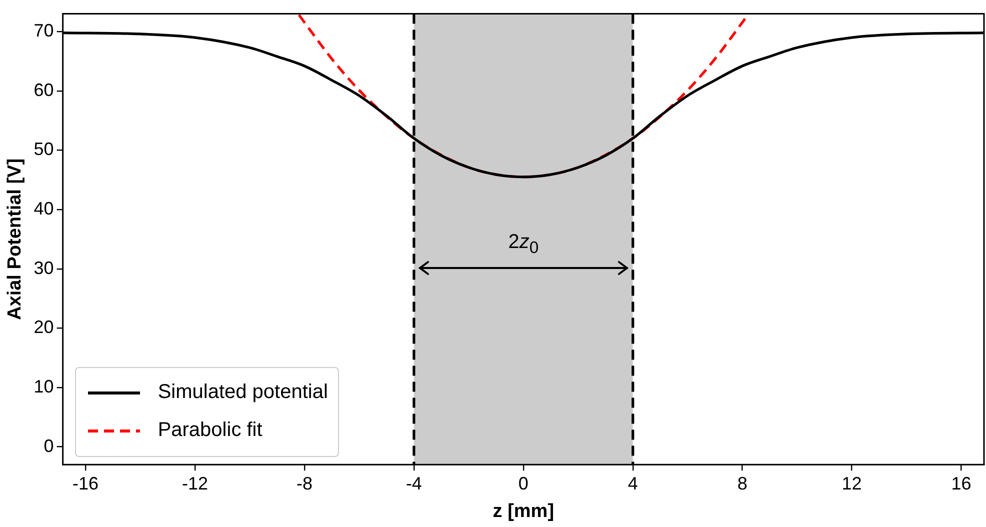  What do you see at coordinates (44, 268) in the screenshot?
I see `y-tick-label: 30` at bounding box center [44, 268].